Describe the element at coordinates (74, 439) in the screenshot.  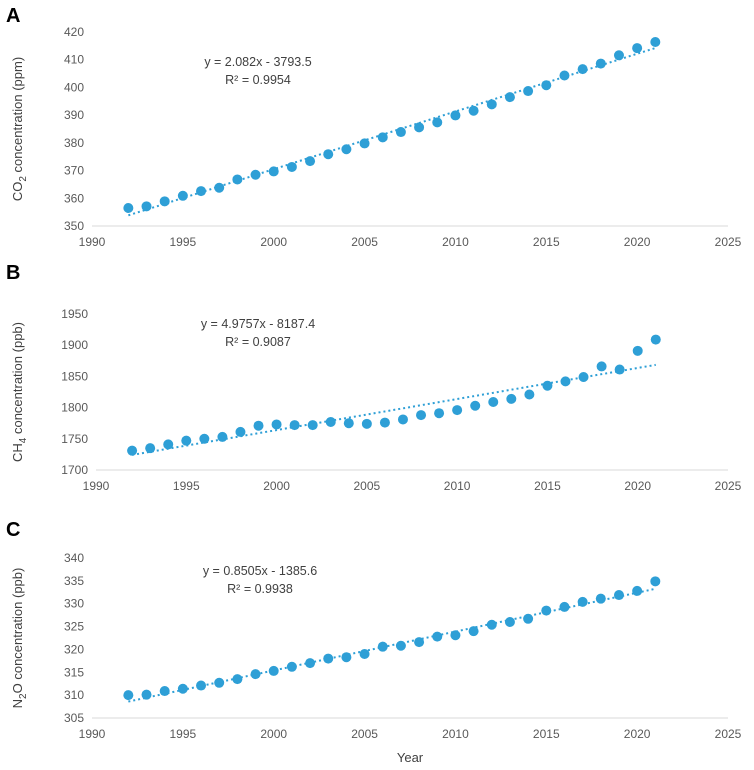
I see `y-tick-label: 1750` at that location.